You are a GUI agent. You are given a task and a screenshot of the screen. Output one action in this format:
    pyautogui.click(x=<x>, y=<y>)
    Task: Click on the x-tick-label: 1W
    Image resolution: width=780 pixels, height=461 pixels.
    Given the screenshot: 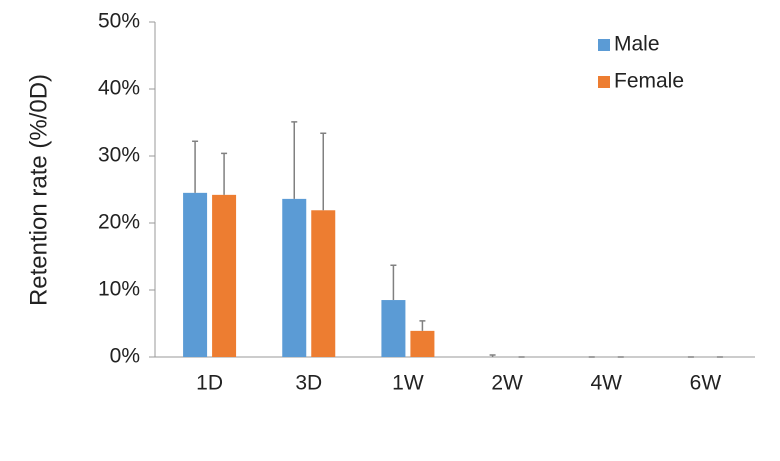 What is the action you would take?
    pyautogui.click(x=408, y=383)
    